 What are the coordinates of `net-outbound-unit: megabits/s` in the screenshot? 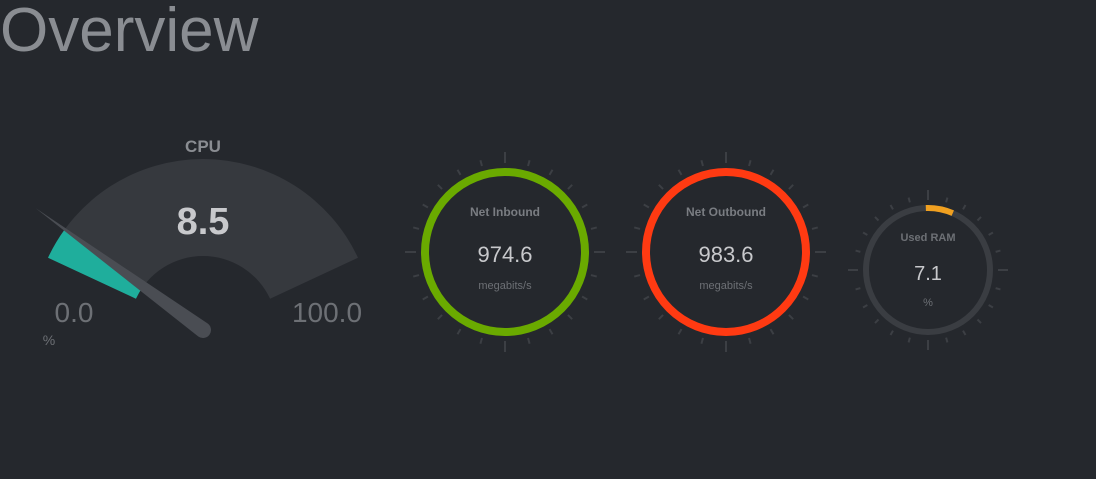 It's located at (726, 286).